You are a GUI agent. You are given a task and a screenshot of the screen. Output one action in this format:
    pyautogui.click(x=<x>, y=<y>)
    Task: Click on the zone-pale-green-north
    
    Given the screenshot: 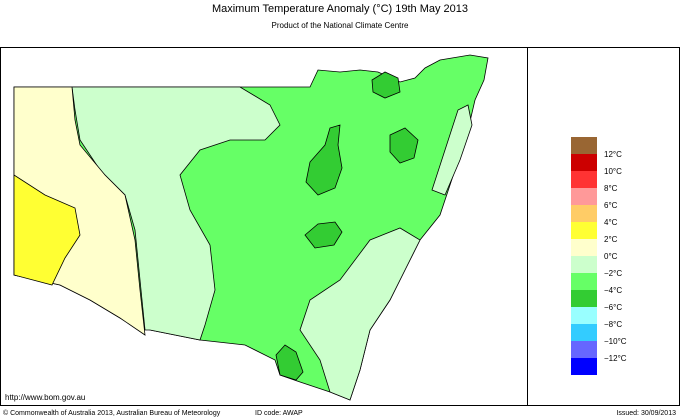 What is the action you would take?
    pyautogui.click(x=452, y=150)
    